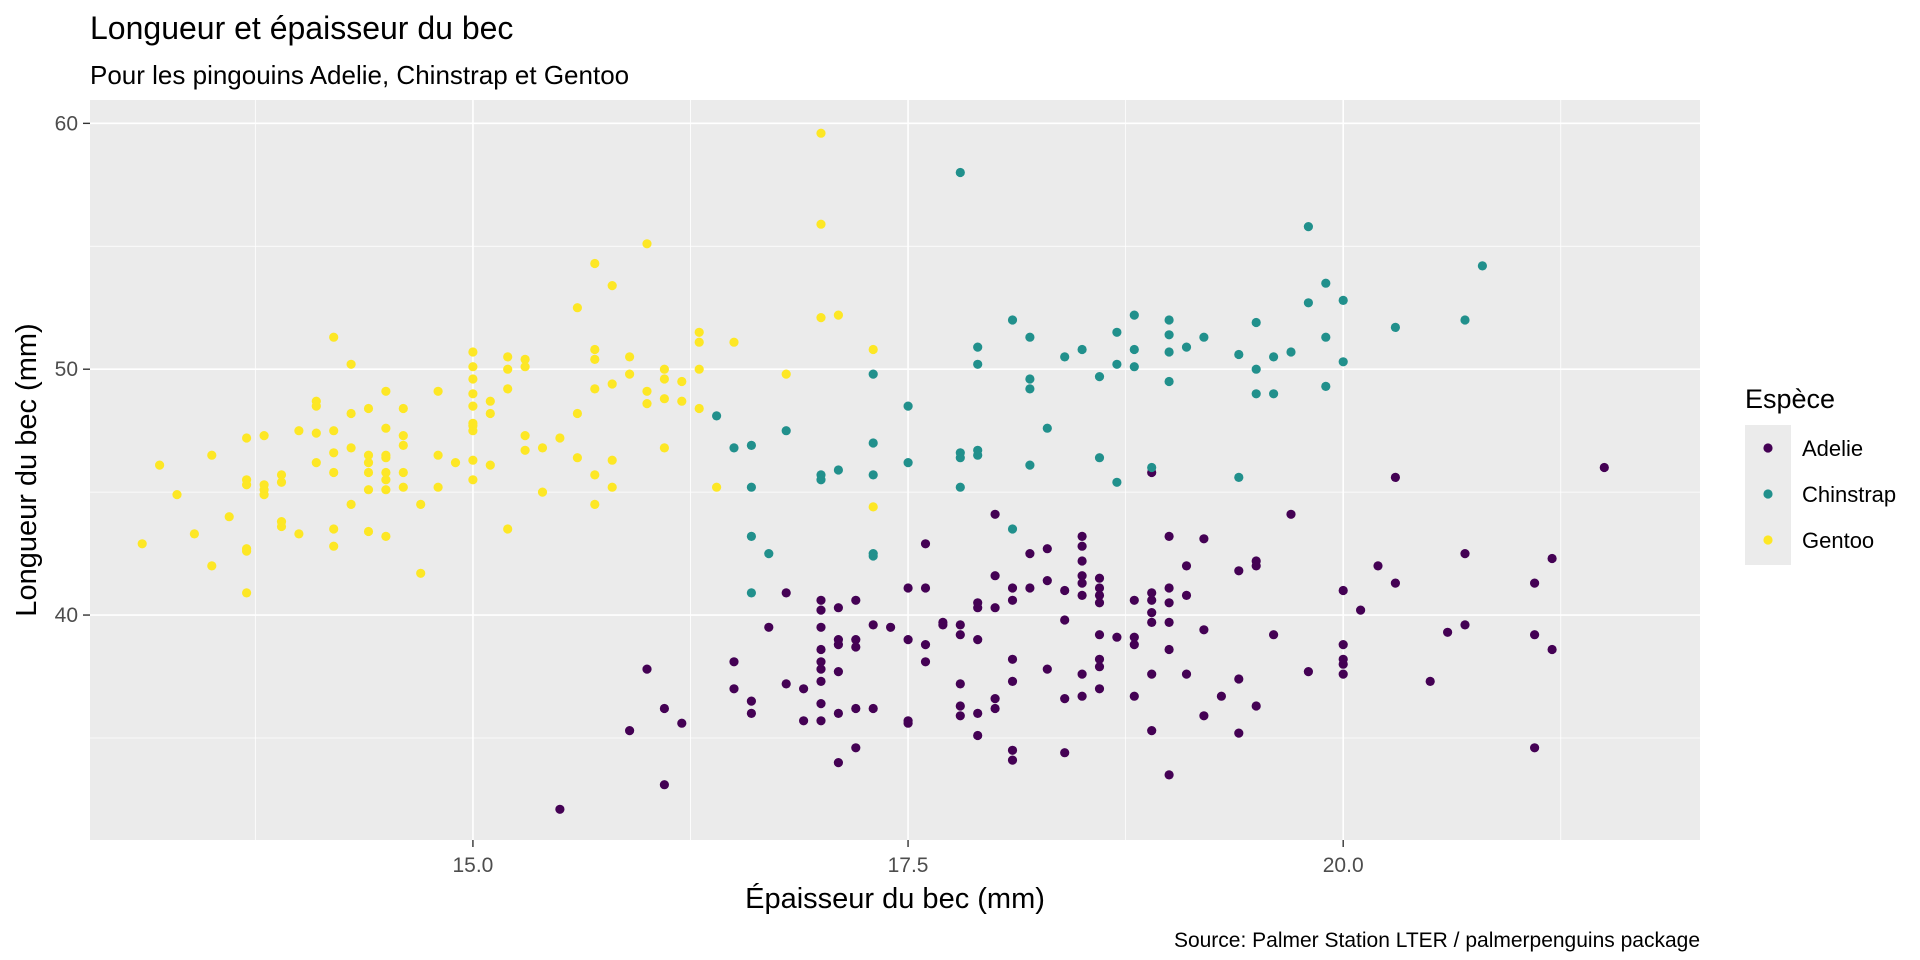  I want to click on x-axis: 15.0 17.5 20.0, so click(908, 858).